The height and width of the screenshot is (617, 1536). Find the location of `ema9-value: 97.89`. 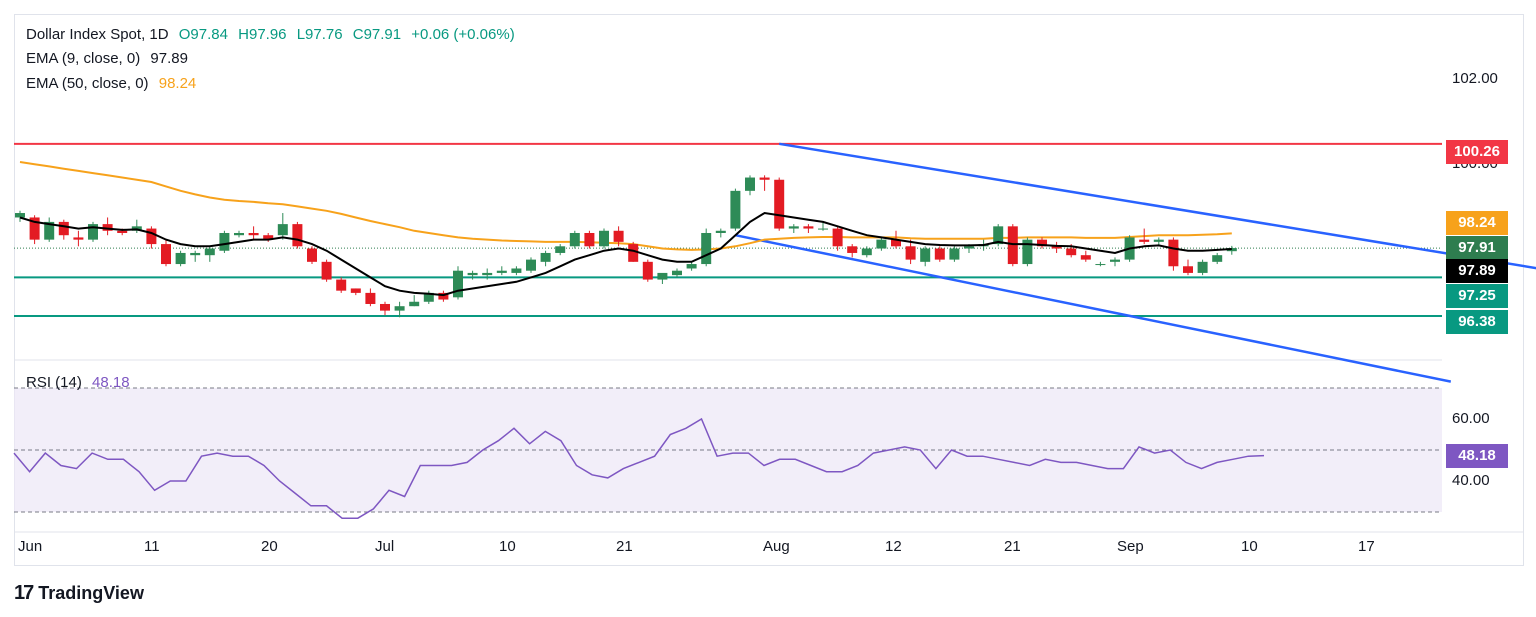

ema9-value: 97.89 is located at coordinates (169, 58).